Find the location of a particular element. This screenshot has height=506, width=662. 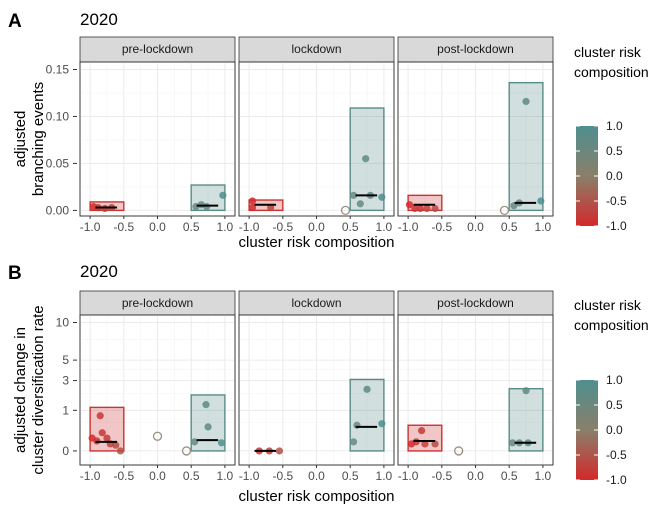

facet-strip-label: post-lockdown is located at coordinates (475, 303).